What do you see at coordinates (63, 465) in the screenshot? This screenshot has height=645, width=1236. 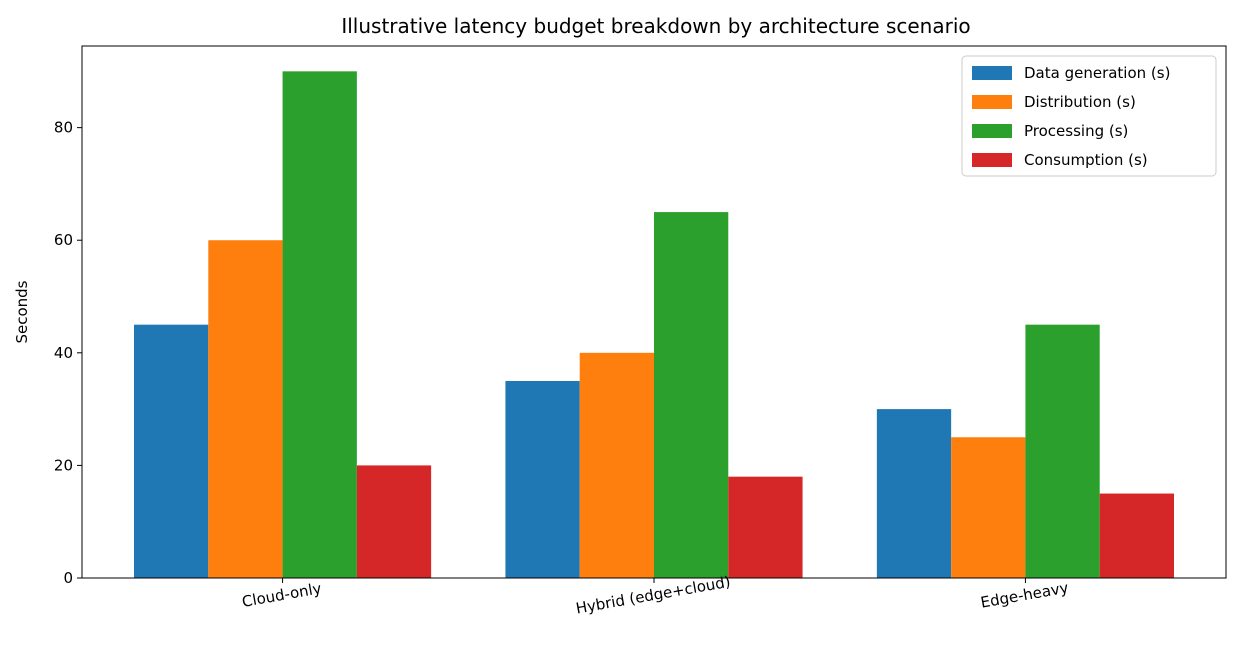 I see `y-tick-label: 20` at bounding box center [63, 465].